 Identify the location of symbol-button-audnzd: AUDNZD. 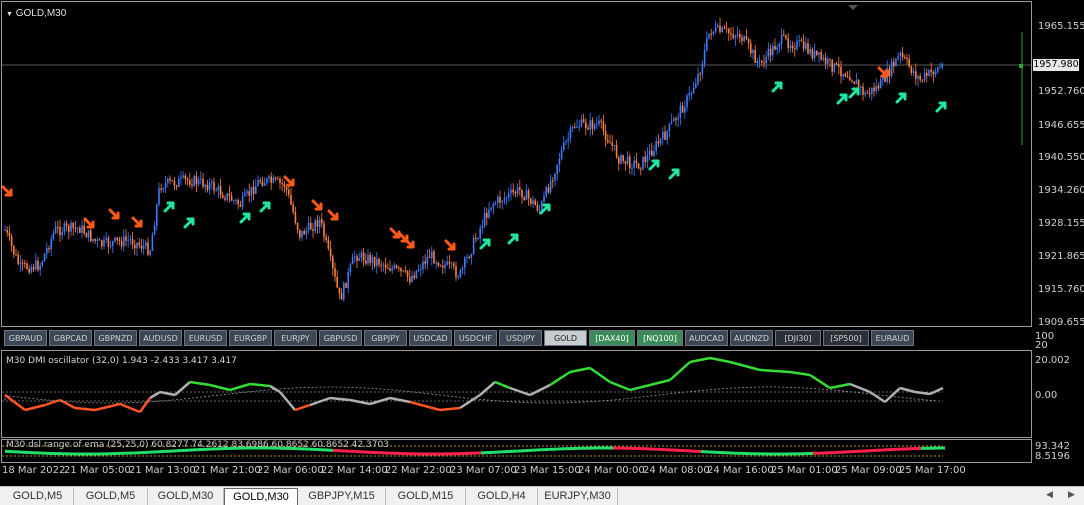
(751, 338).